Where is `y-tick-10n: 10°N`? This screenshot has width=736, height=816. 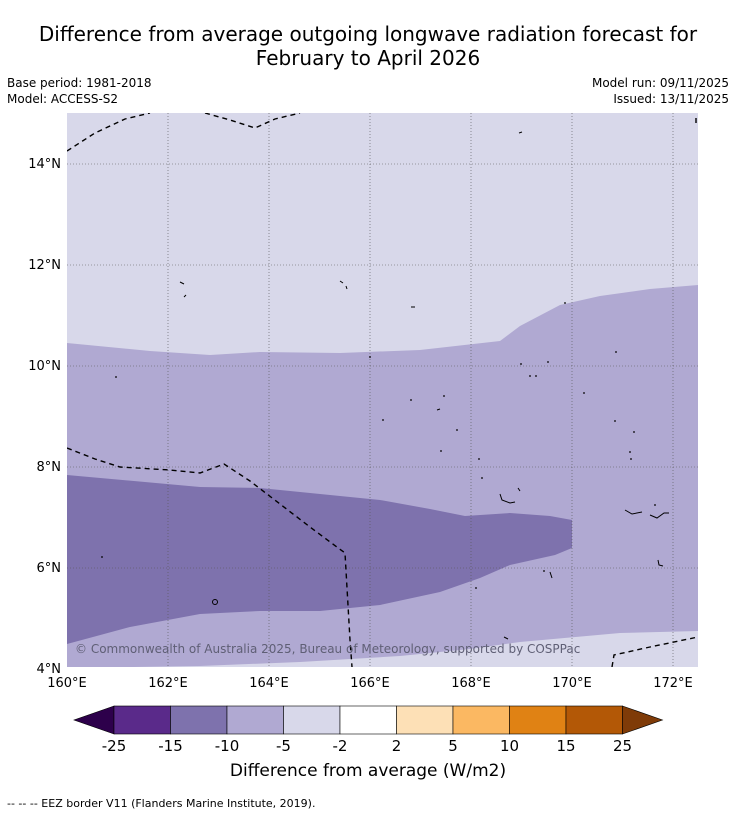
y-tick-10n: 10°N is located at coordinates (44, 366).